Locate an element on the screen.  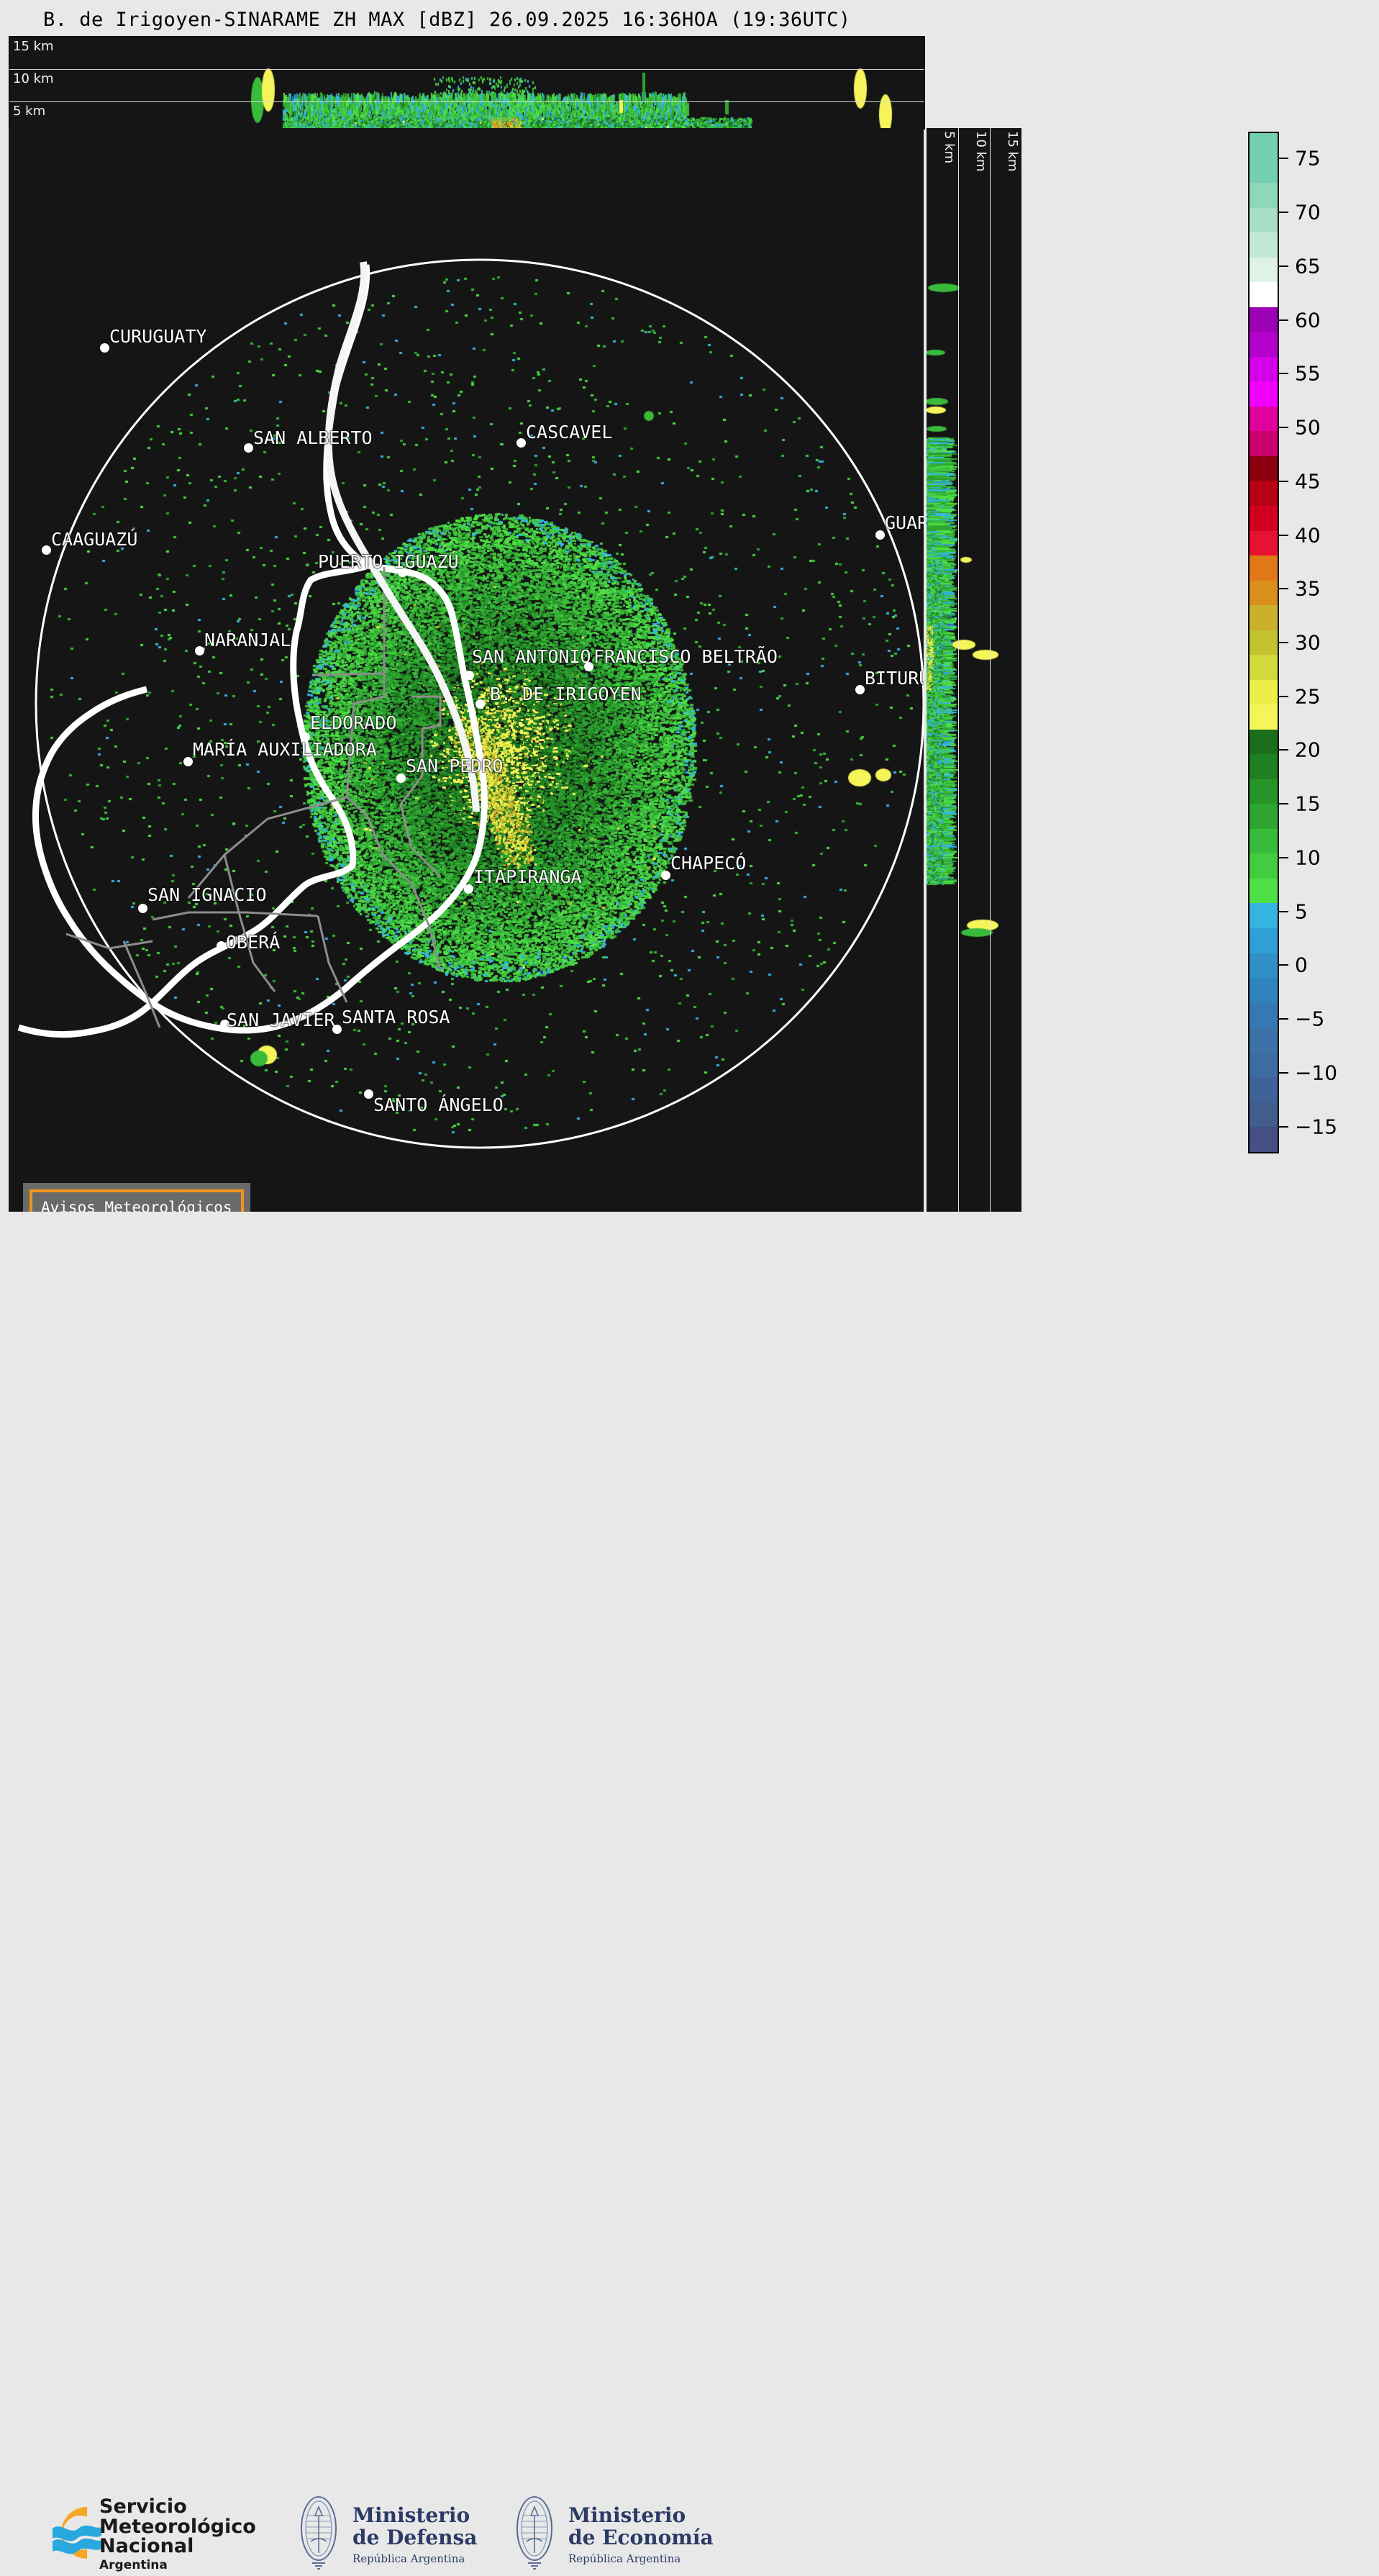
altitude-line-10km is located at coordinates (466, 69).